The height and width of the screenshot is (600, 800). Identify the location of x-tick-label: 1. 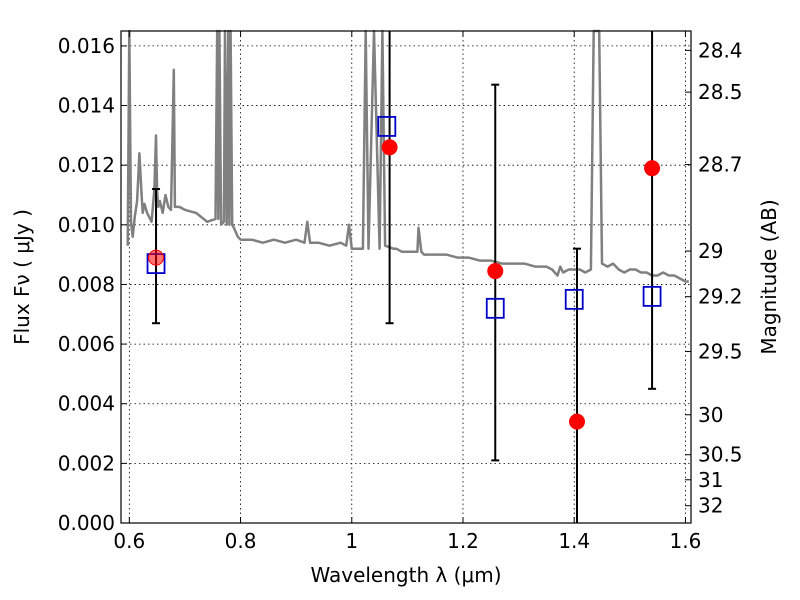
(351, 541).